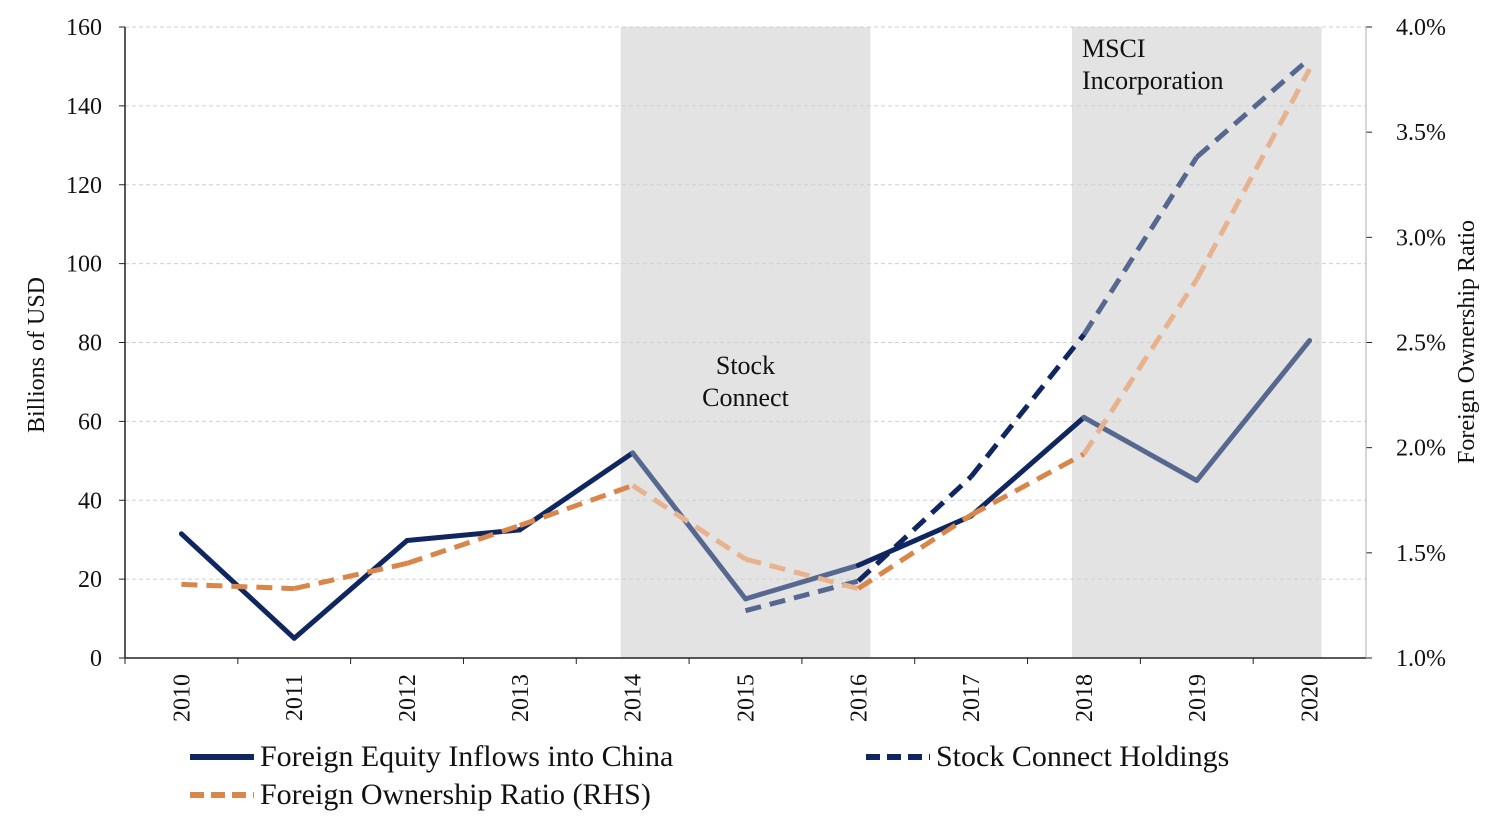 The width and height of the screenshot is (1492, 819). What do you see at coordinates (1114, 48) in the screenshot?
I see `shade-label-line: MSCI` at bounding box center [1114, 48].